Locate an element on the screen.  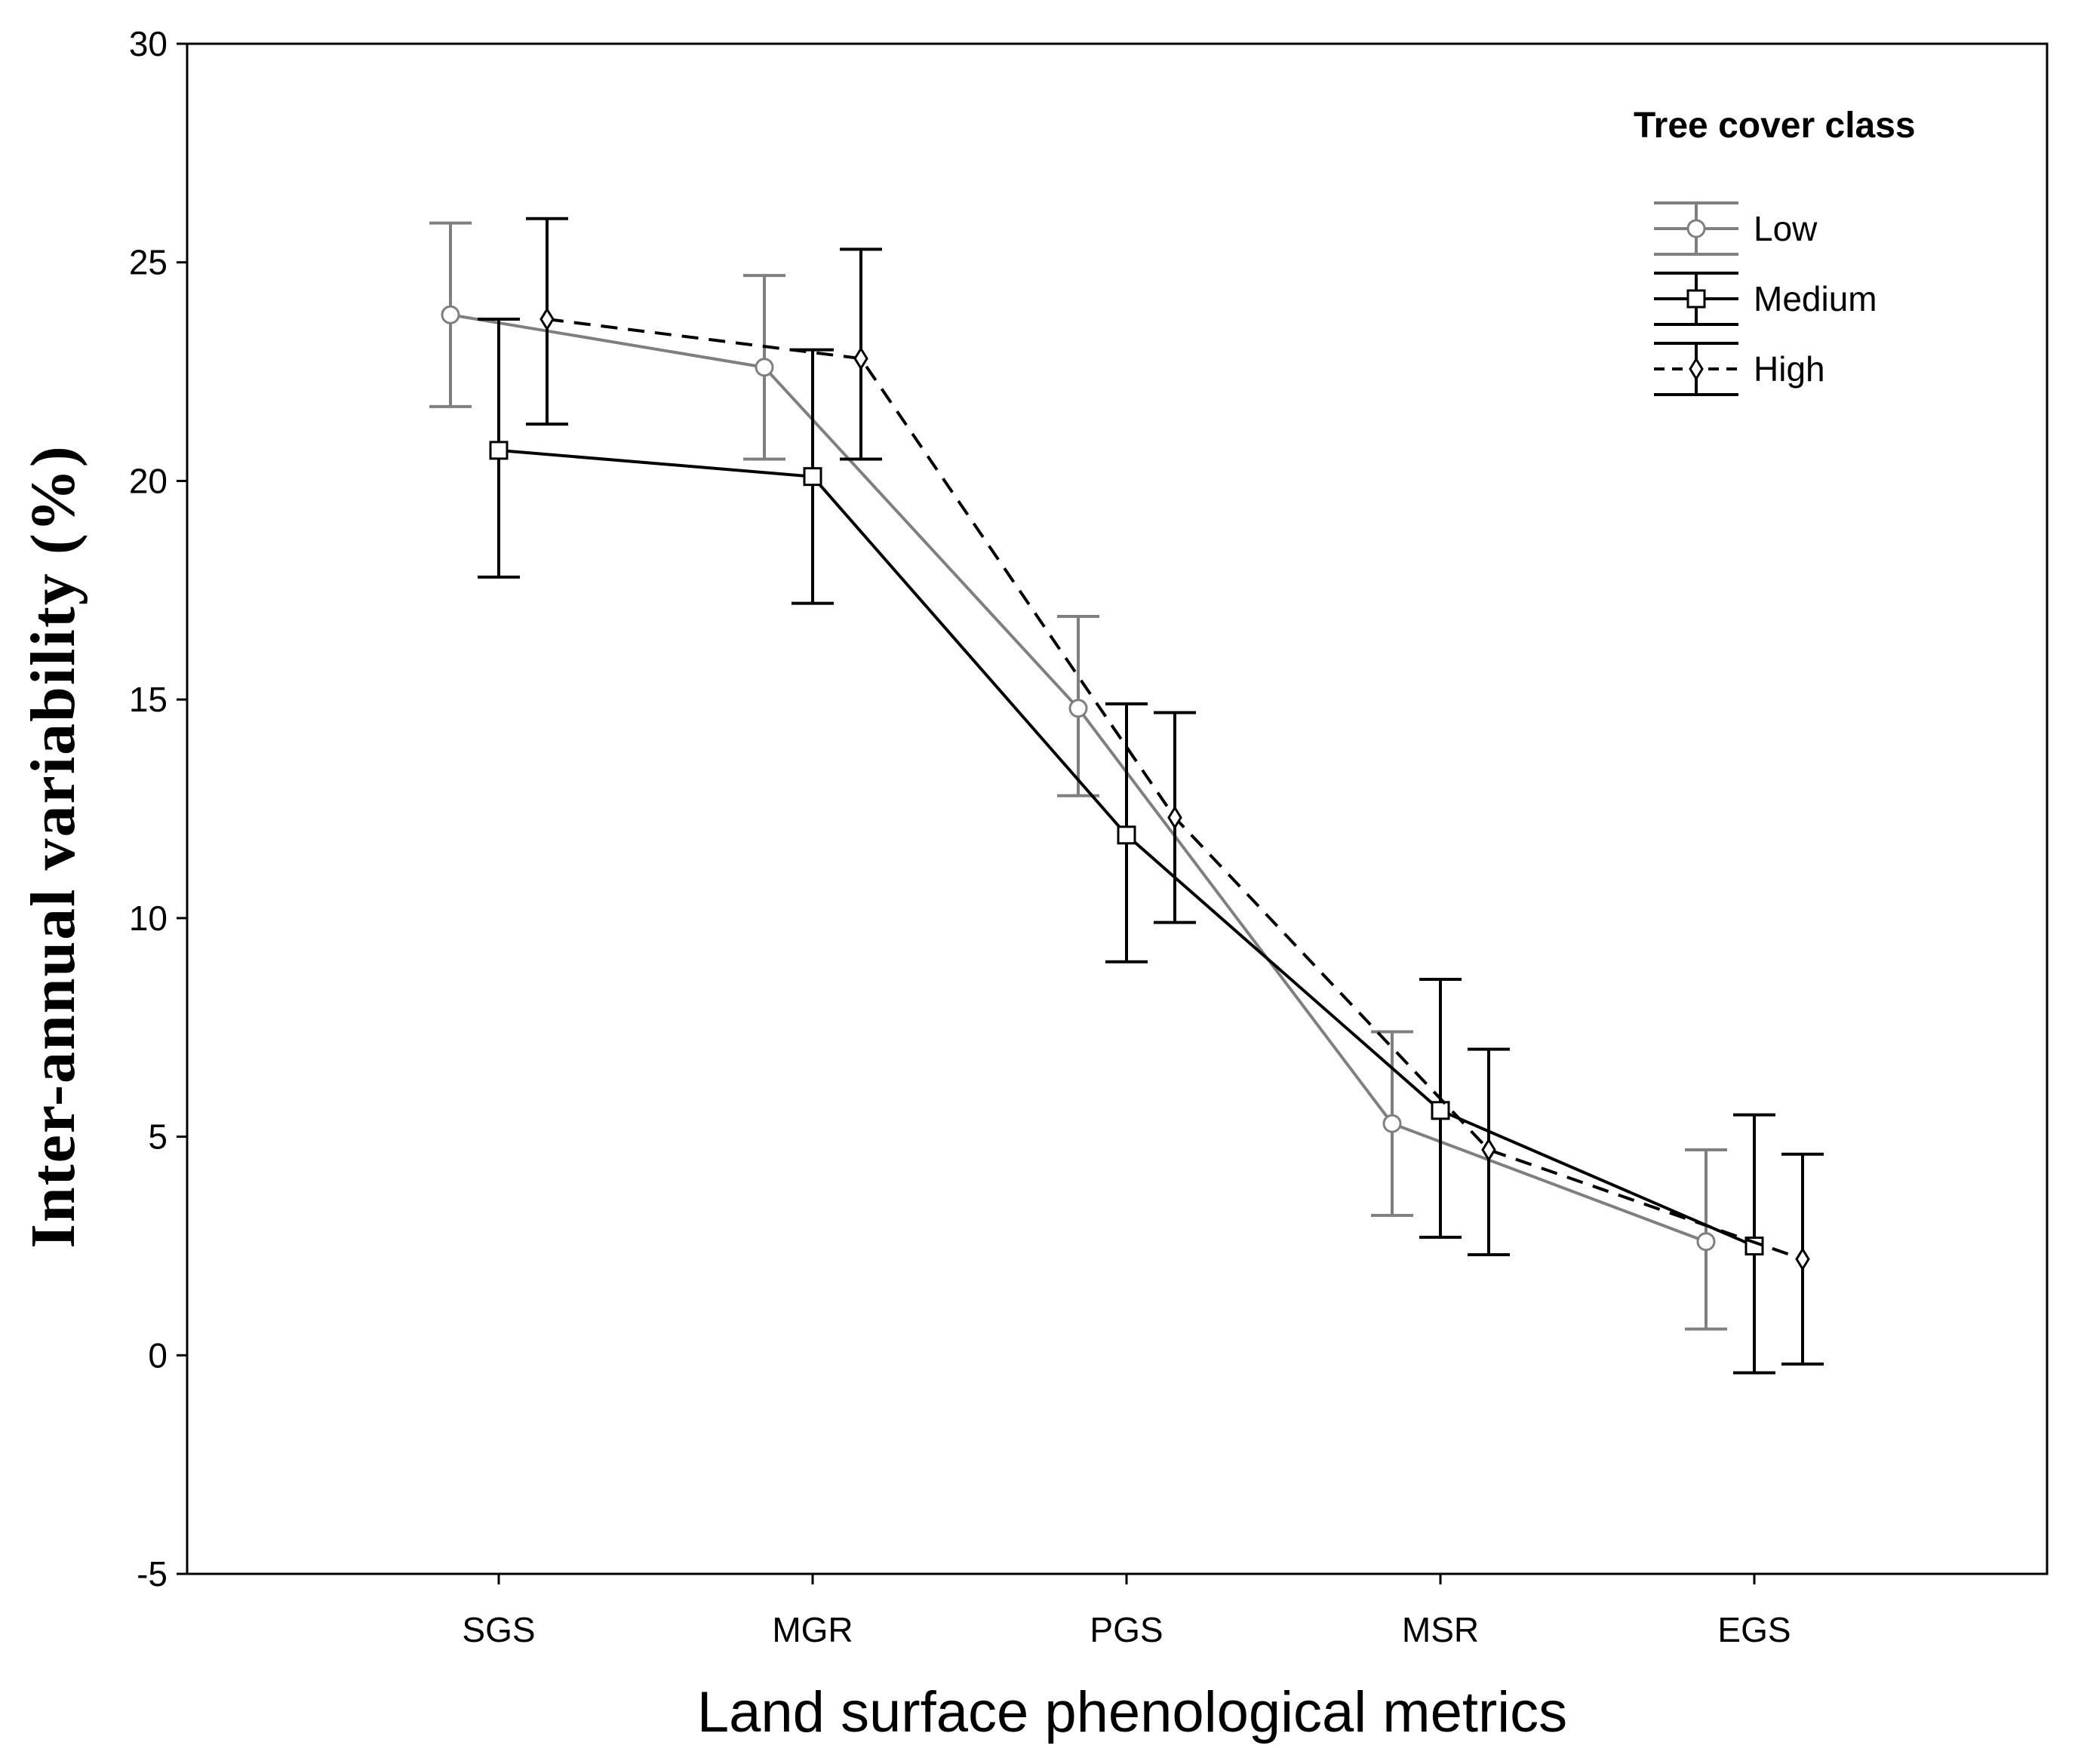
legend-item-medium: Medium is located at coordinates (1765, 299).